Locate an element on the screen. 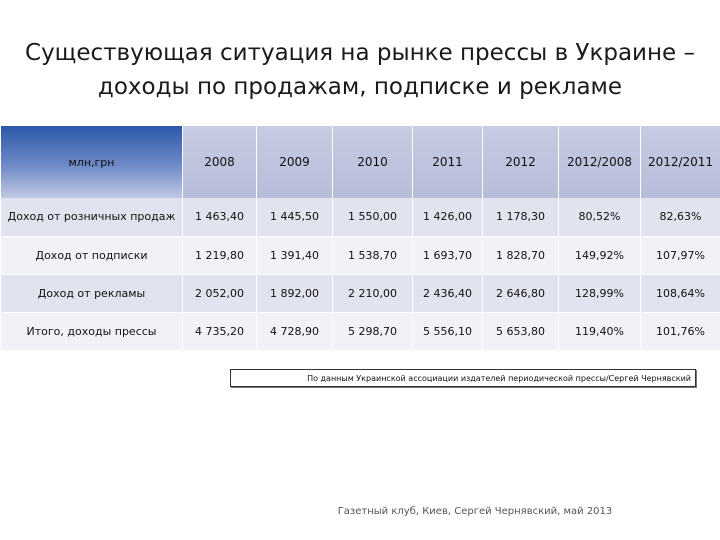  table-cell: 107,97% is located at coordinates (680, 255).